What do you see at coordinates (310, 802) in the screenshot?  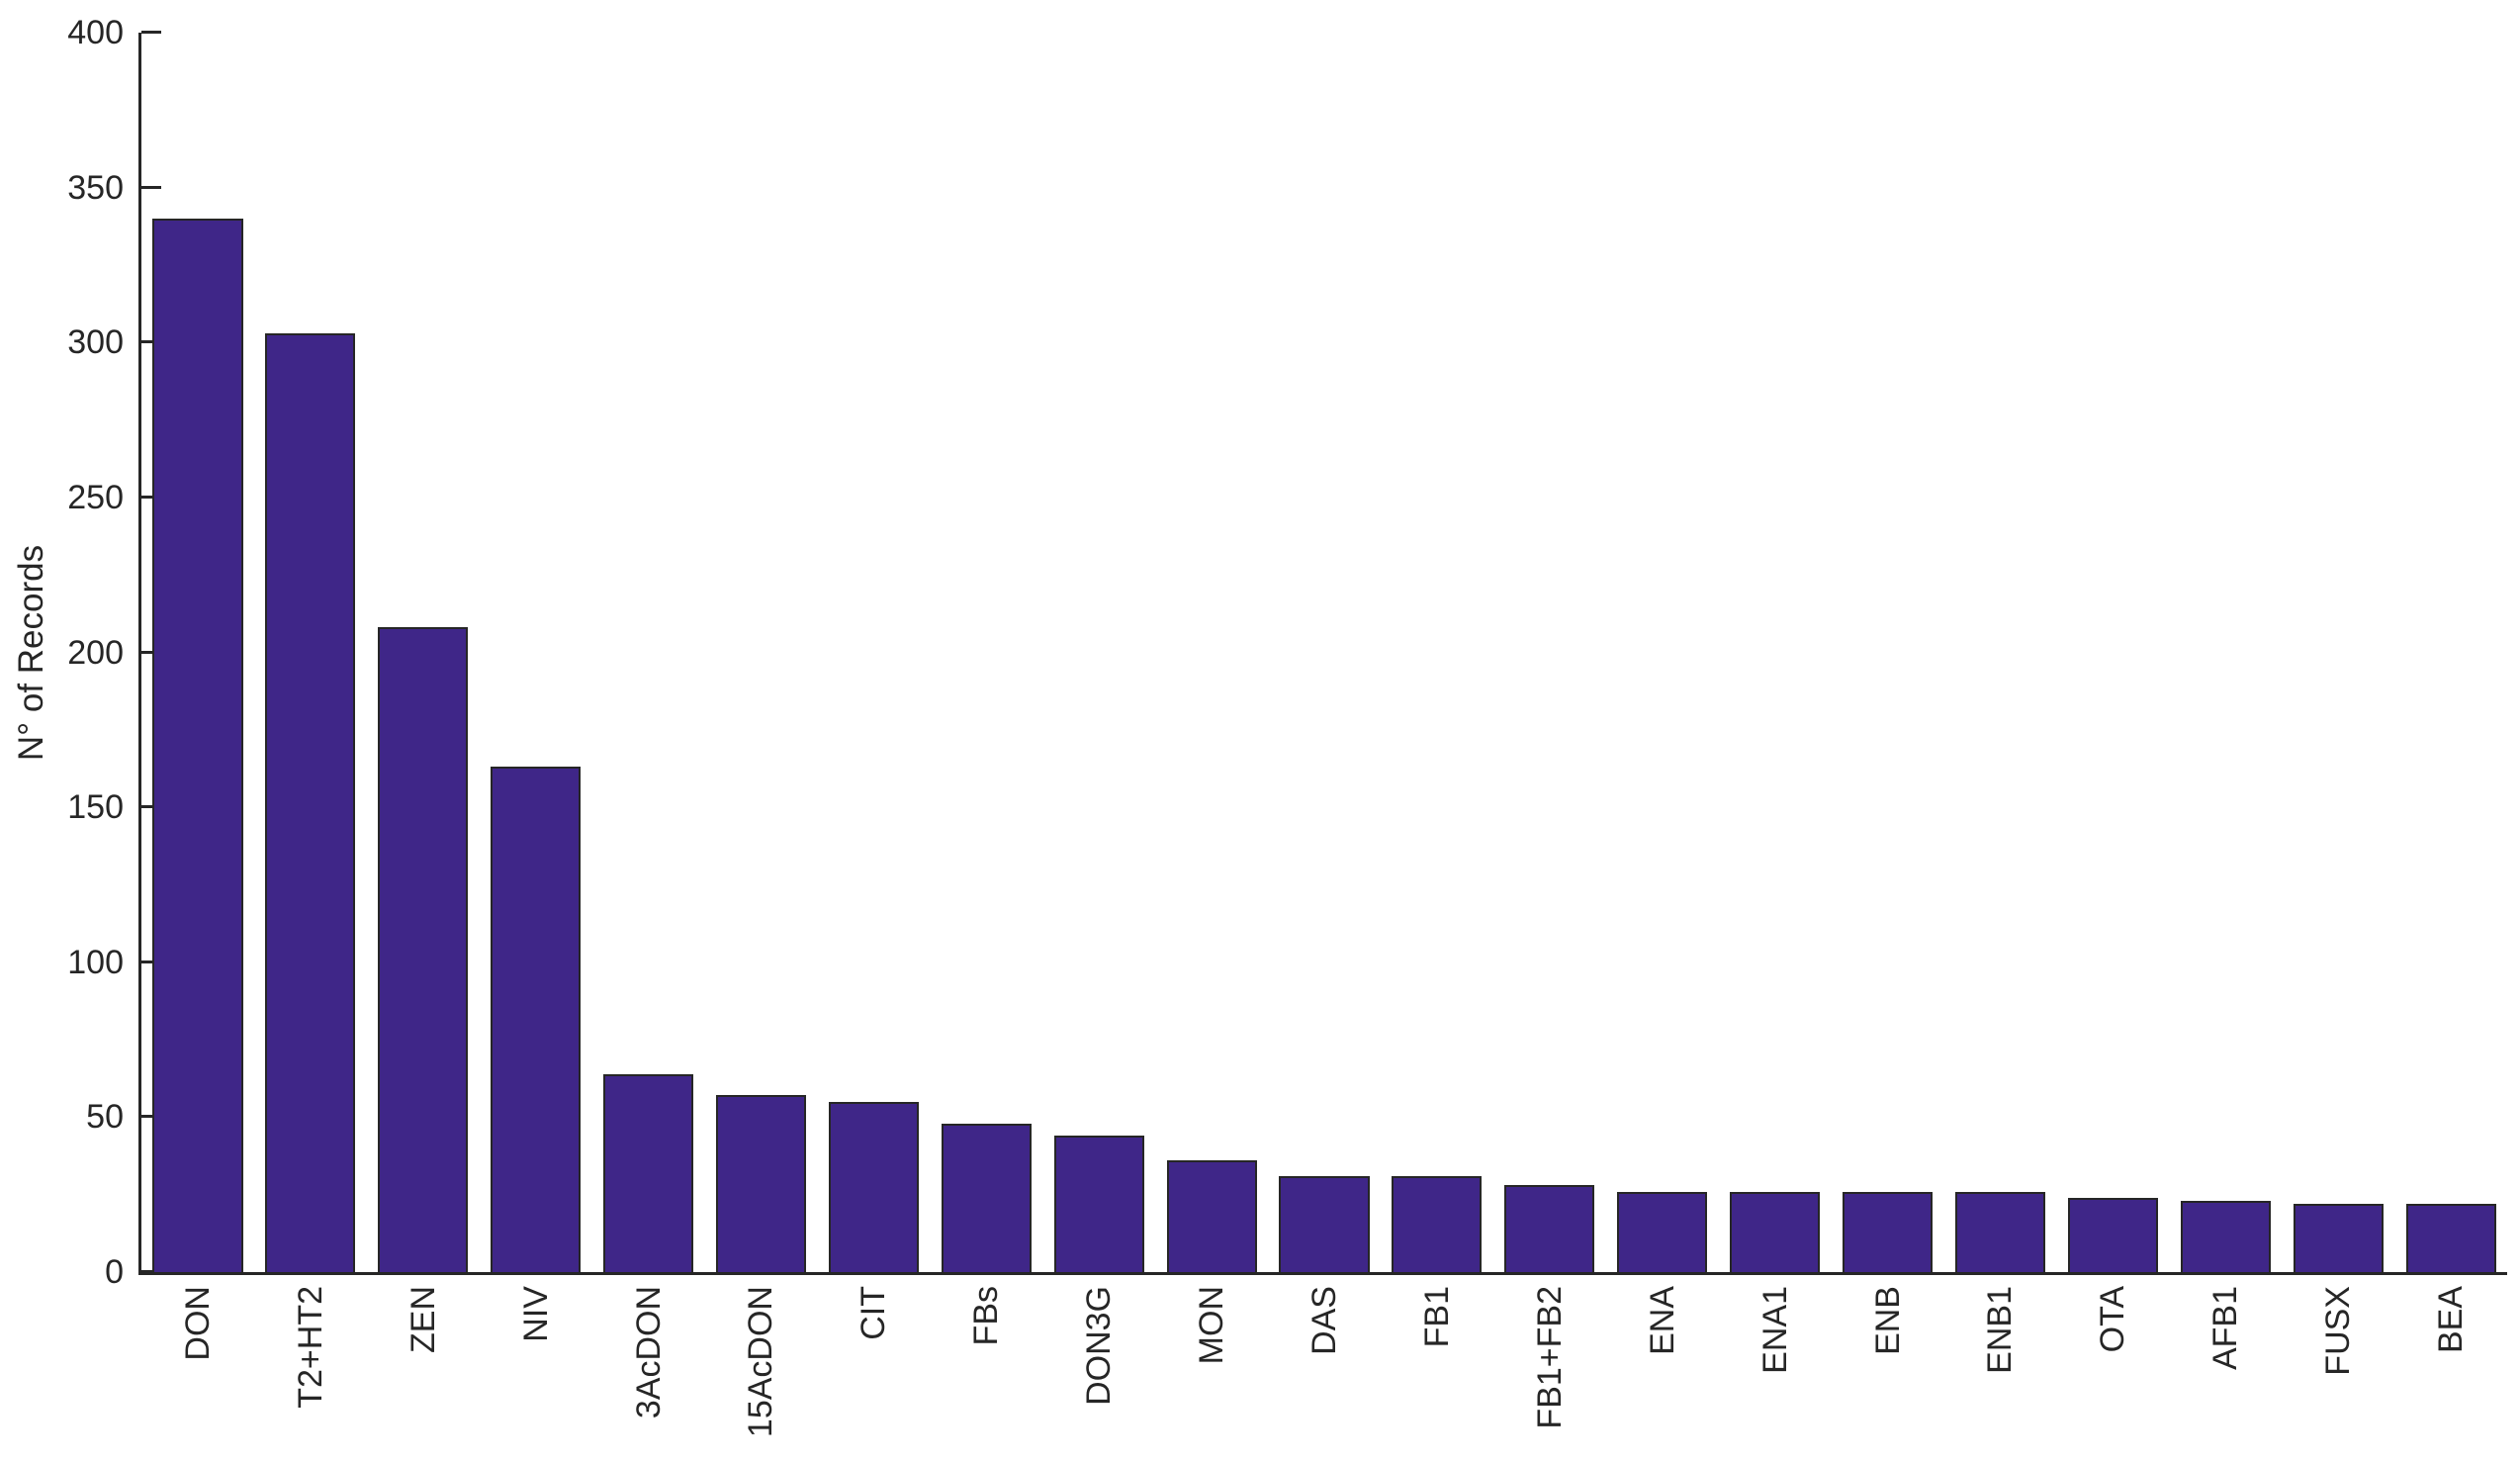 I see `bar-T2+HT2` at bounding box center [310, 802].